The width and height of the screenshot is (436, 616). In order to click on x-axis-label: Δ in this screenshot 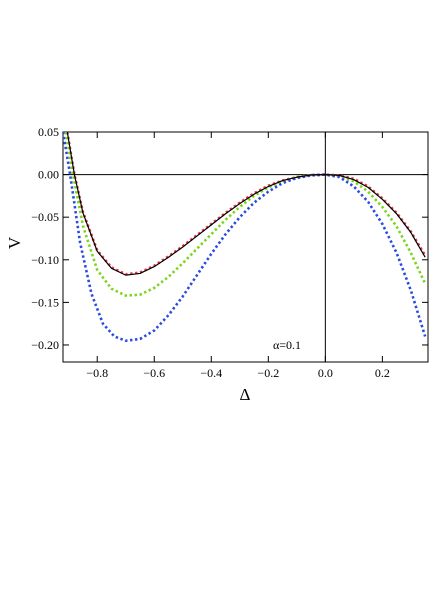, I will do `click(245, 394)`.